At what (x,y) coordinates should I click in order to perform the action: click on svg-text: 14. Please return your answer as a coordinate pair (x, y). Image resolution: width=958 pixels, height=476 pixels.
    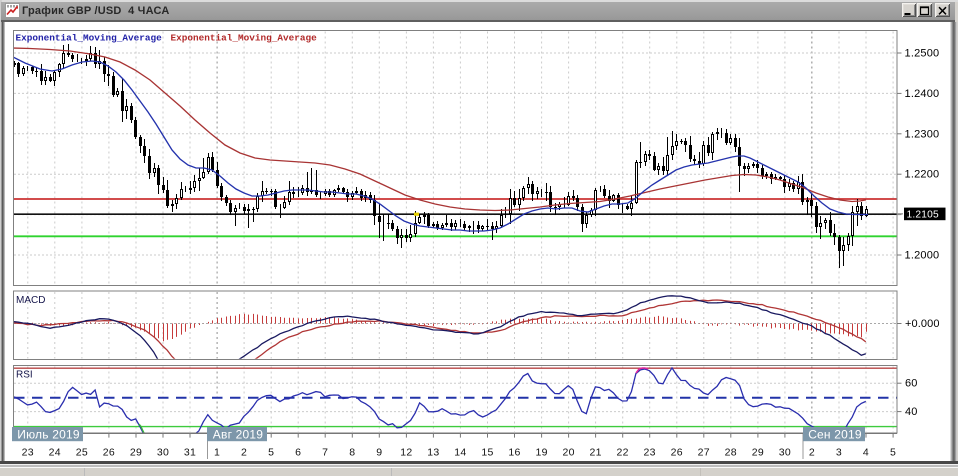
    Looking at the image, I should click on (460, 453).